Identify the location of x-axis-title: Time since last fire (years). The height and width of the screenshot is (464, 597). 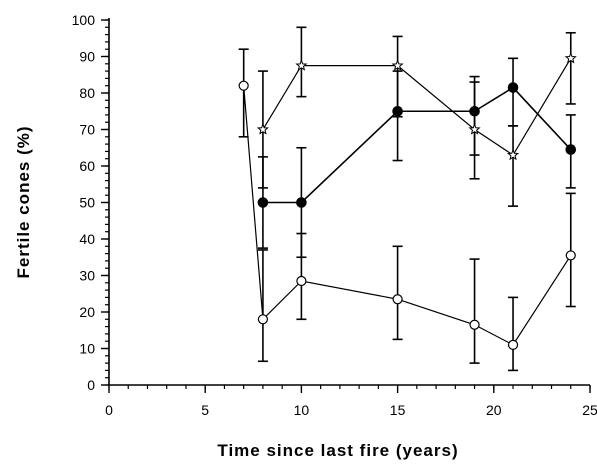
(337, 450).